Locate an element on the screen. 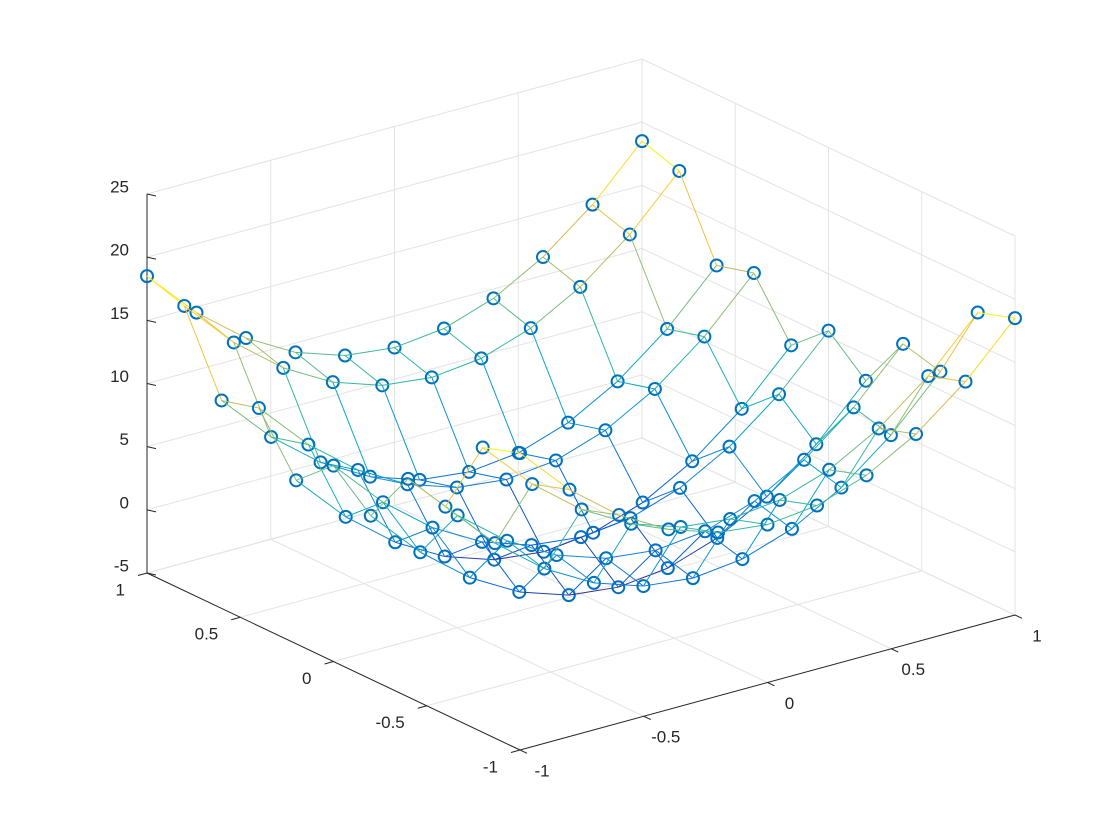 This screenshot has height=840, width=1120. z-tick-label: 25 is located at coordinates (119, 186).